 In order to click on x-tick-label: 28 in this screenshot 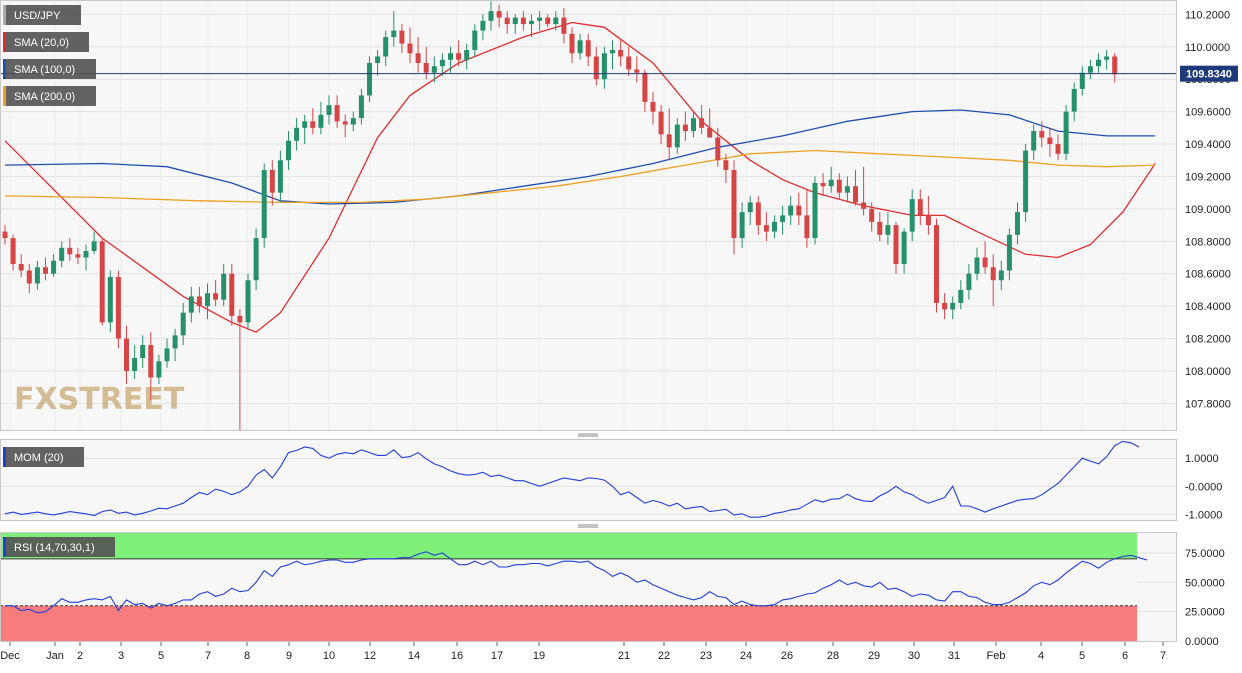, I will do `click(833, 656)`.